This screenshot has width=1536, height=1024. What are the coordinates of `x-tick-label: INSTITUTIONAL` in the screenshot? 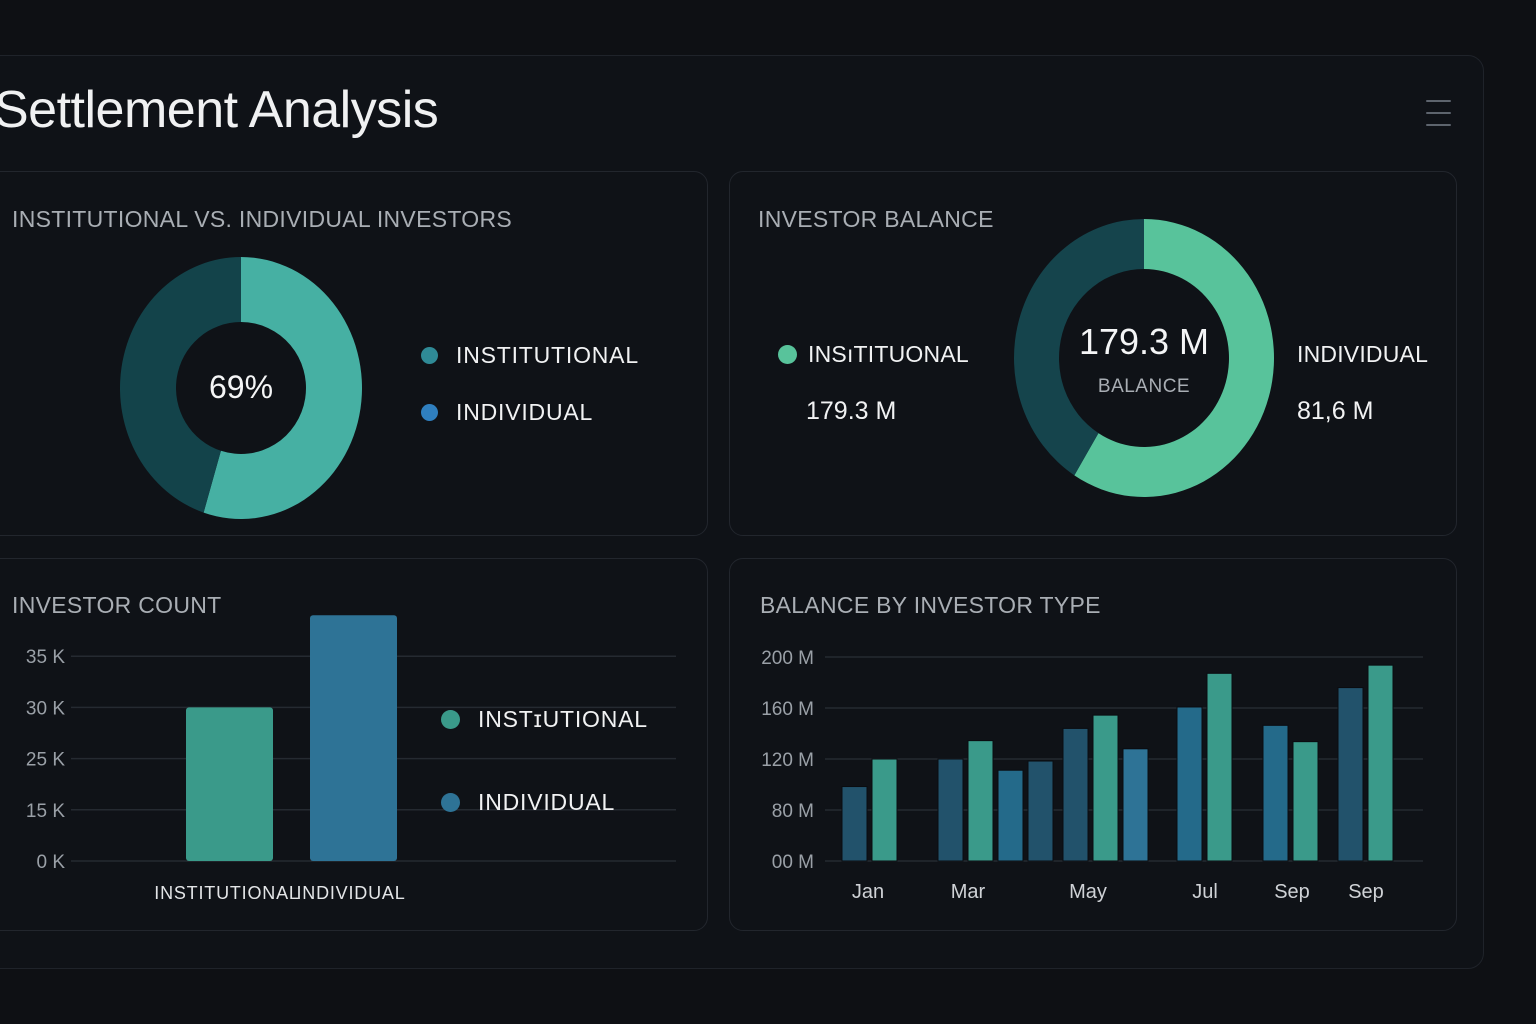 It's located at (226, 893).